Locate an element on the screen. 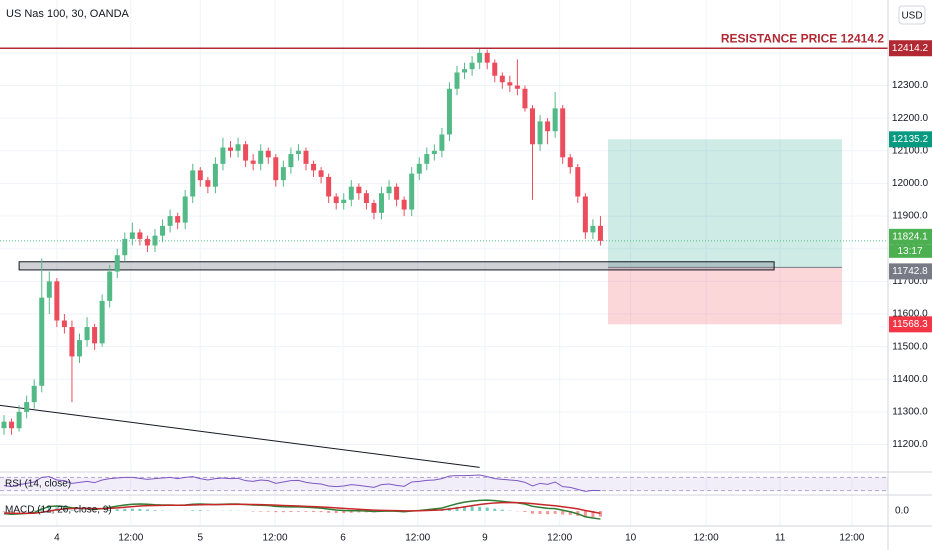 The height and width of the screenshot is (550, 932). currency-button is located at coordinates (912, 15).